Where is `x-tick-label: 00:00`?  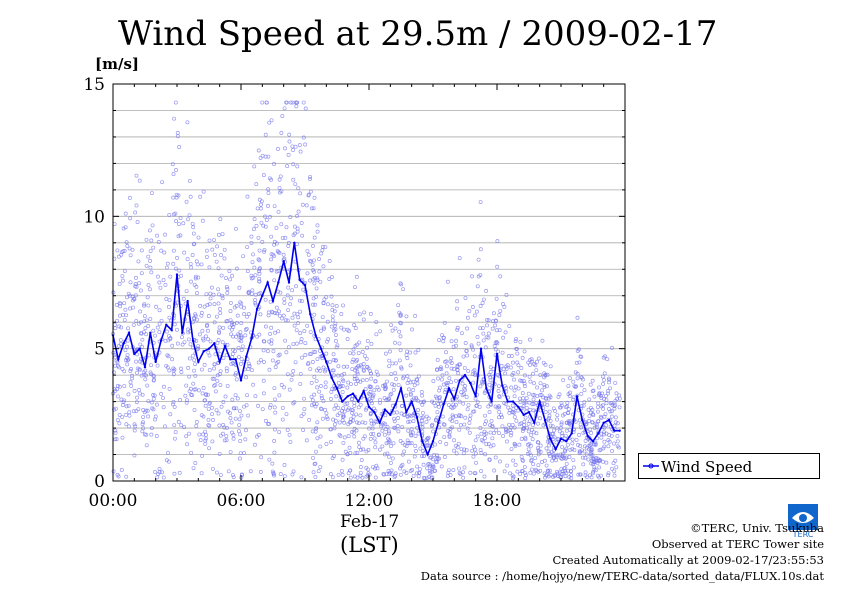 x-tick-label: 00:00 is located at coordinates (113, 501).